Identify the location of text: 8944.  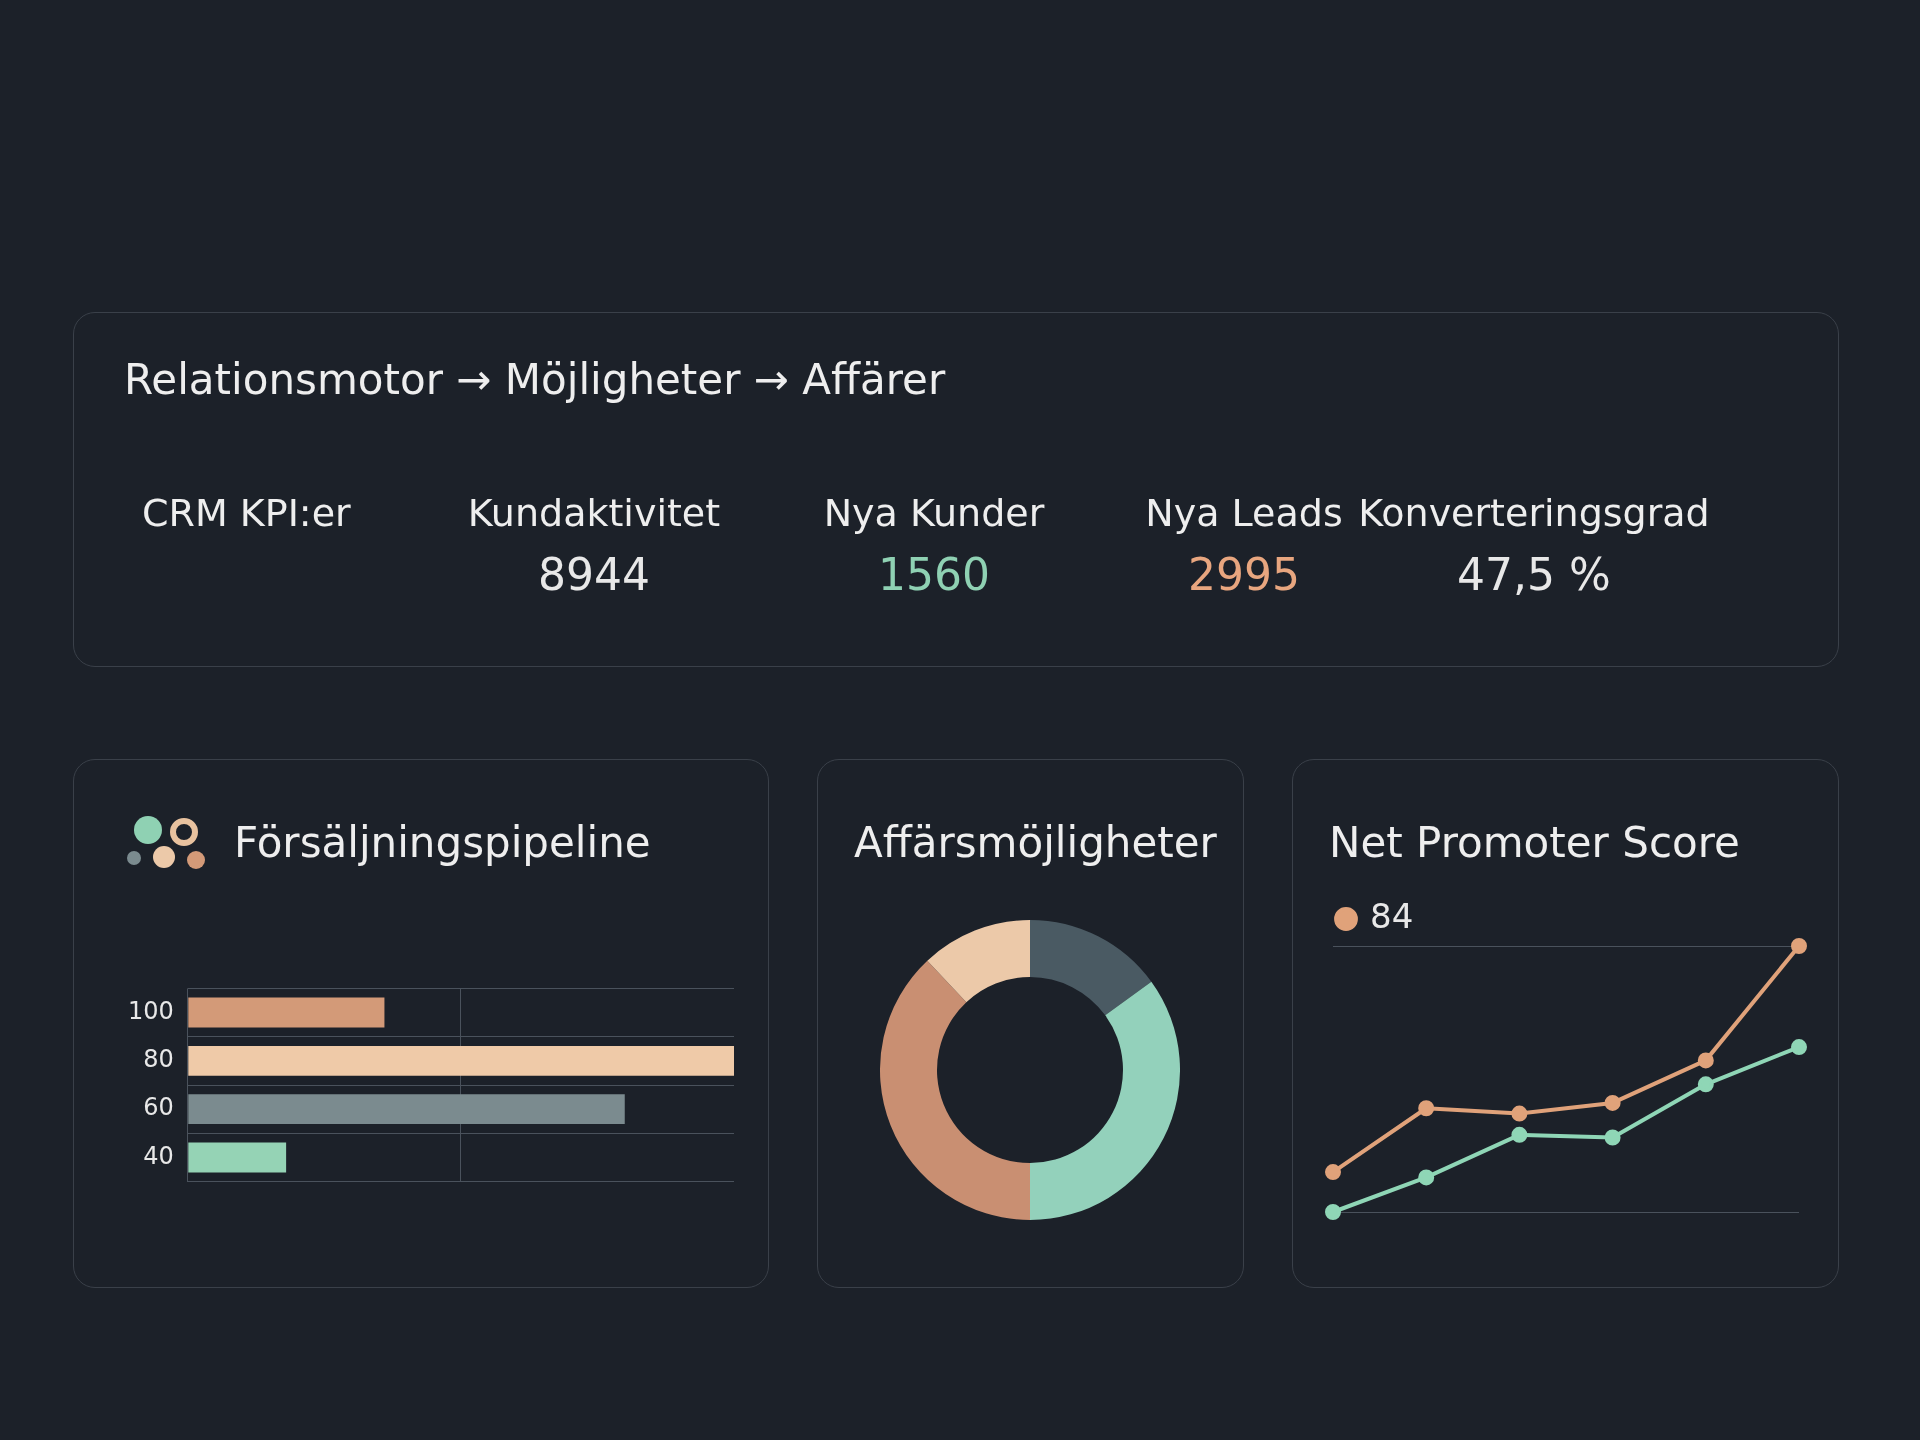
(594, 574).